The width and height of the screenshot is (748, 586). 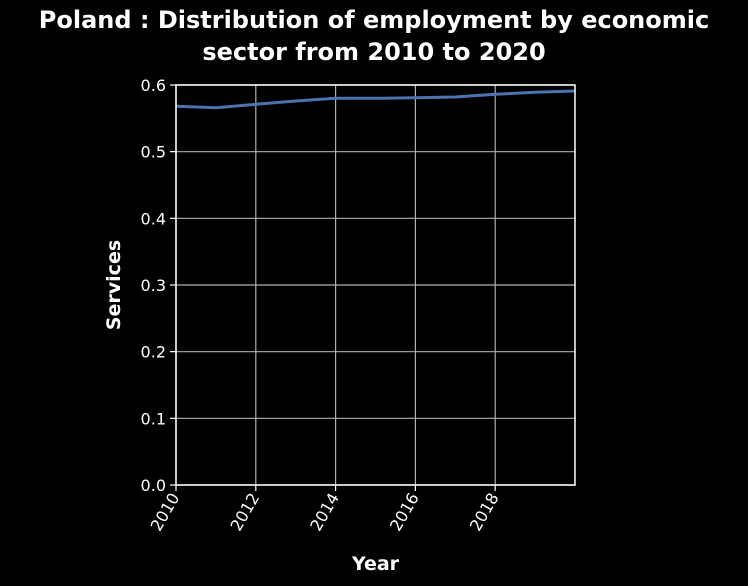 I want to click on y-axis-label: Services, so click(x=114, y=285).